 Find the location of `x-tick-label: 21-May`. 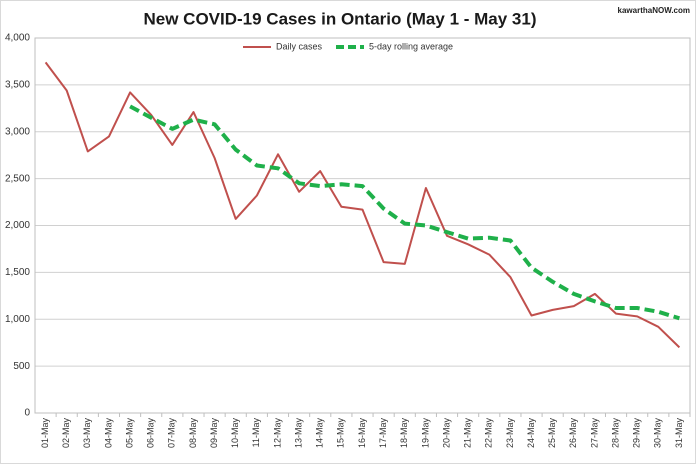

x-tick-label: 21-May is located at coordinates (468, 433).